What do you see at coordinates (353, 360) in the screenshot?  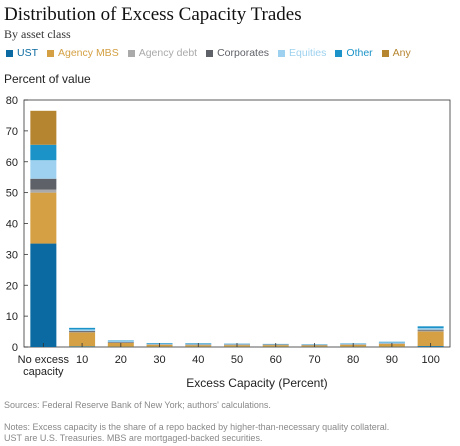 I see `x-tick-label: 80` at bounding box center [353, 360].